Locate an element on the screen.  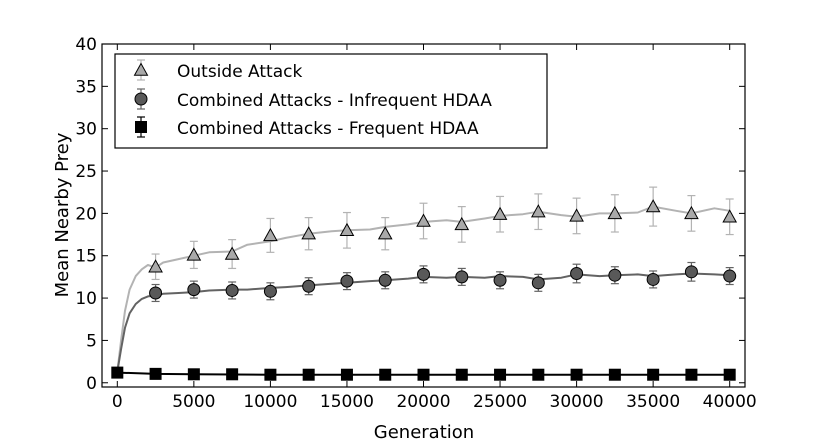
x-axis-label: Generation is located at coordinates (424, 432).